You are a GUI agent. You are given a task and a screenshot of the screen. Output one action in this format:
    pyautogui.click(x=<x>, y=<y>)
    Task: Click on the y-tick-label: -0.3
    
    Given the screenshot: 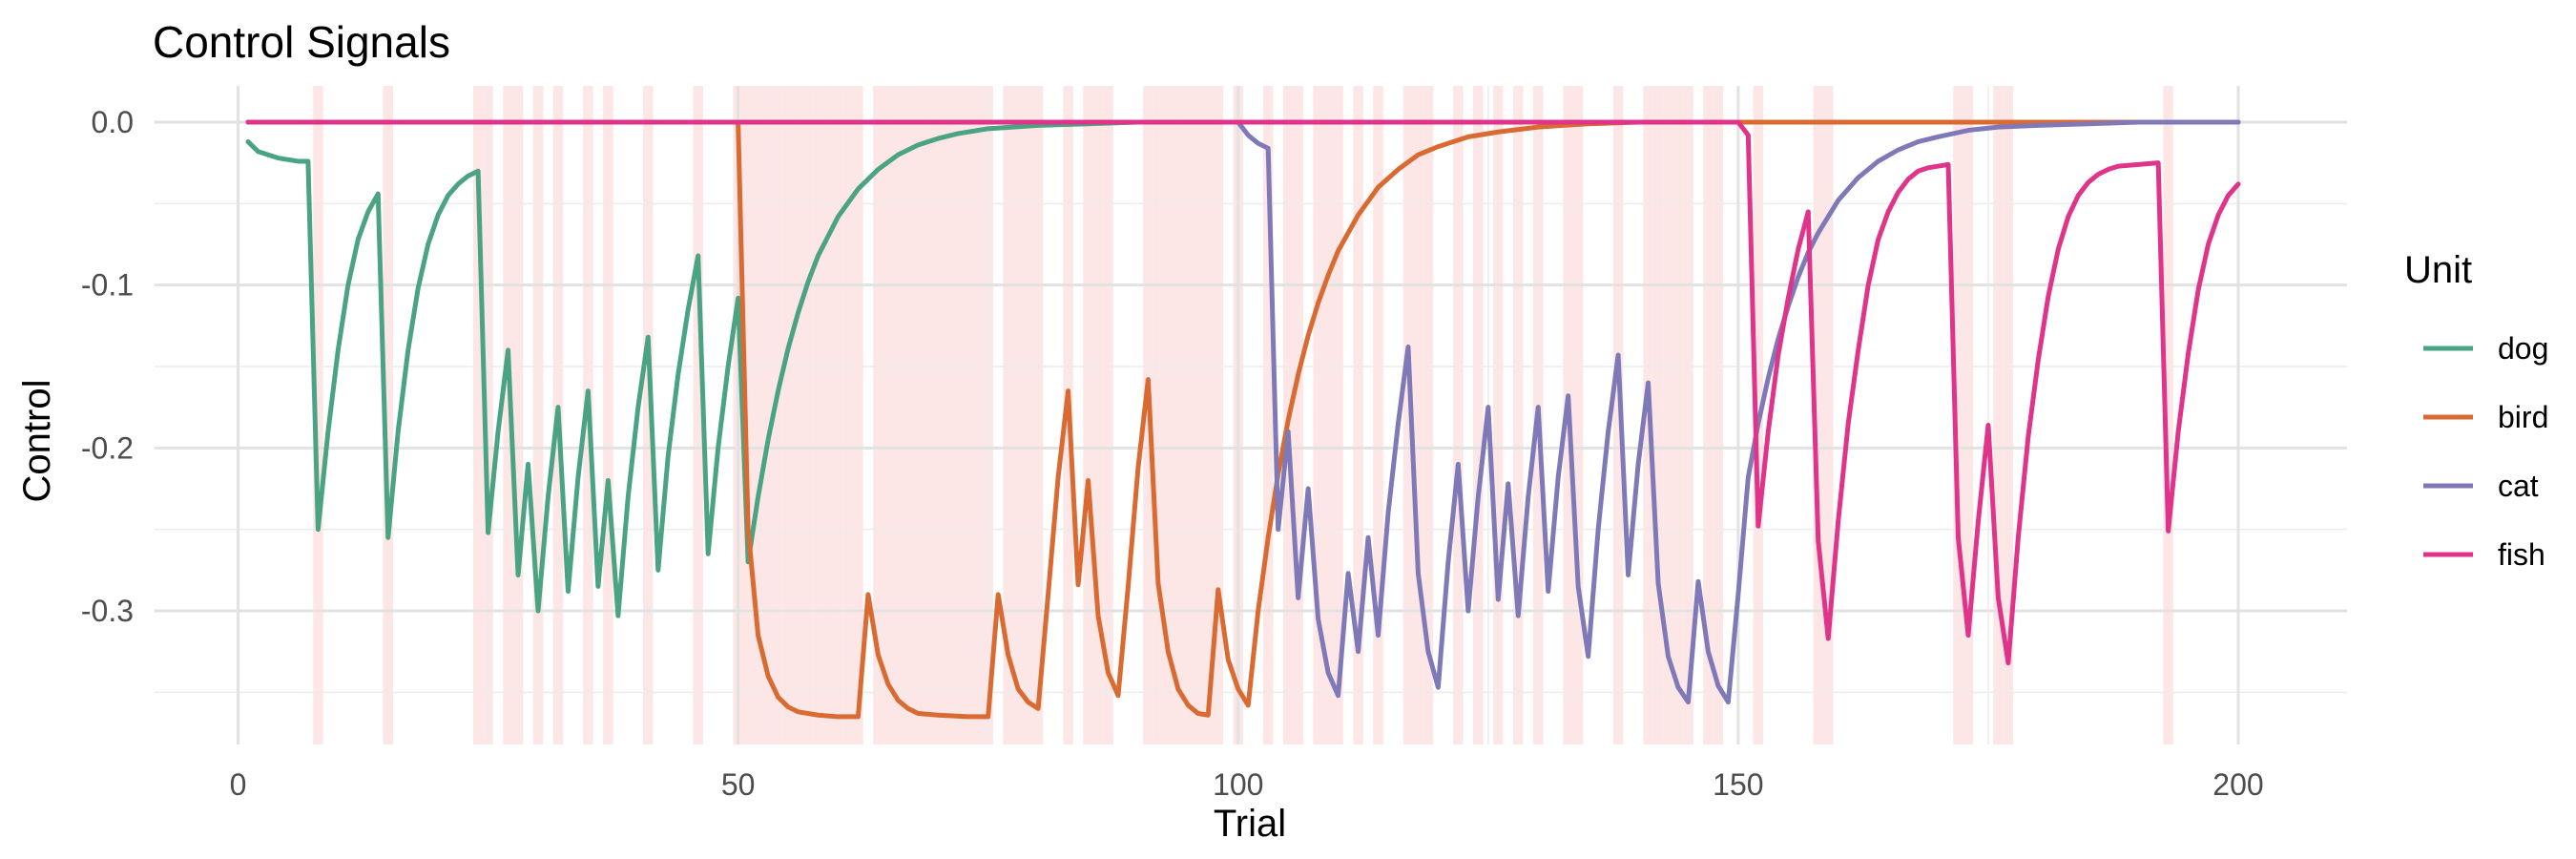 What is the action you would take?
    pyautogui.click(x=107, y=611)
    